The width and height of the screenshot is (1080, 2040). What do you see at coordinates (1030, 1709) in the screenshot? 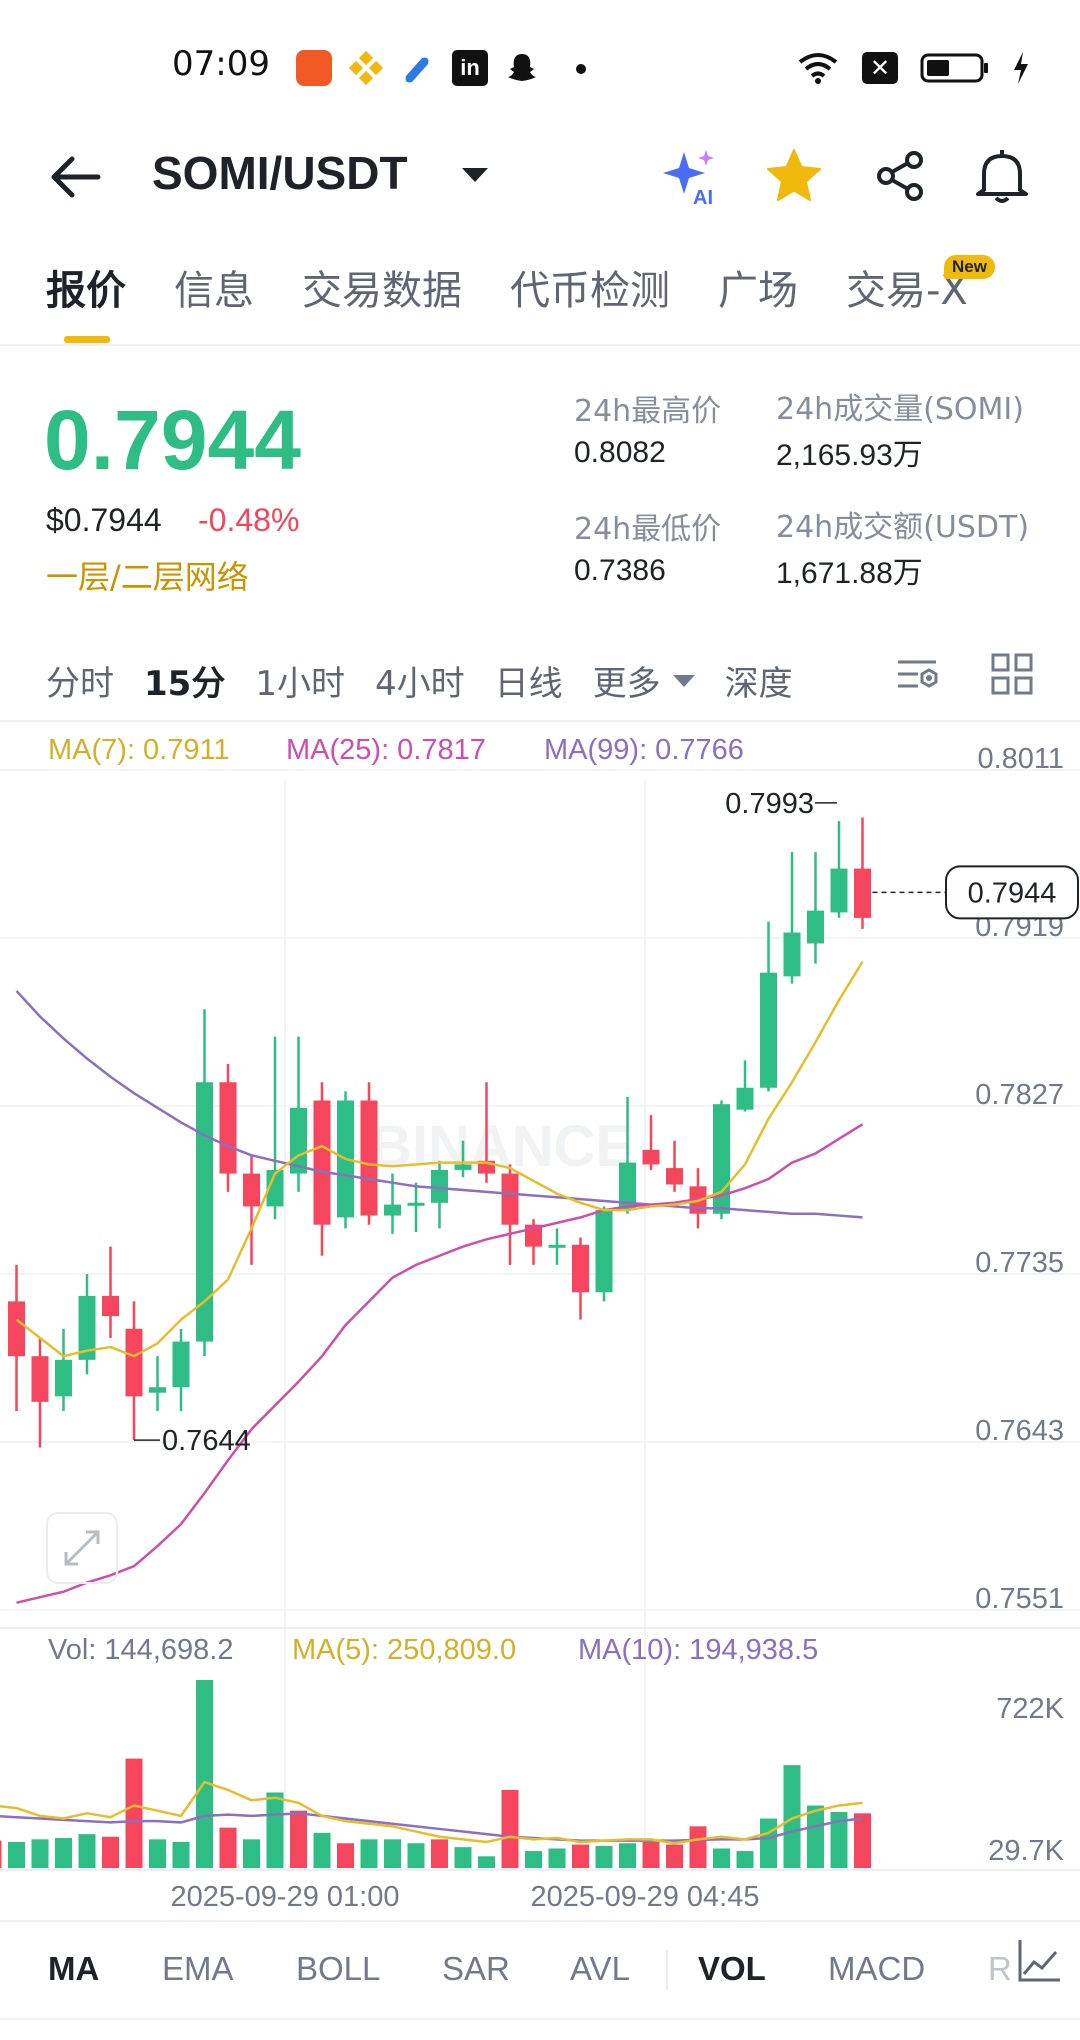
I see `volume-axis-label: 722K` at bounding box center [1030, 1709].